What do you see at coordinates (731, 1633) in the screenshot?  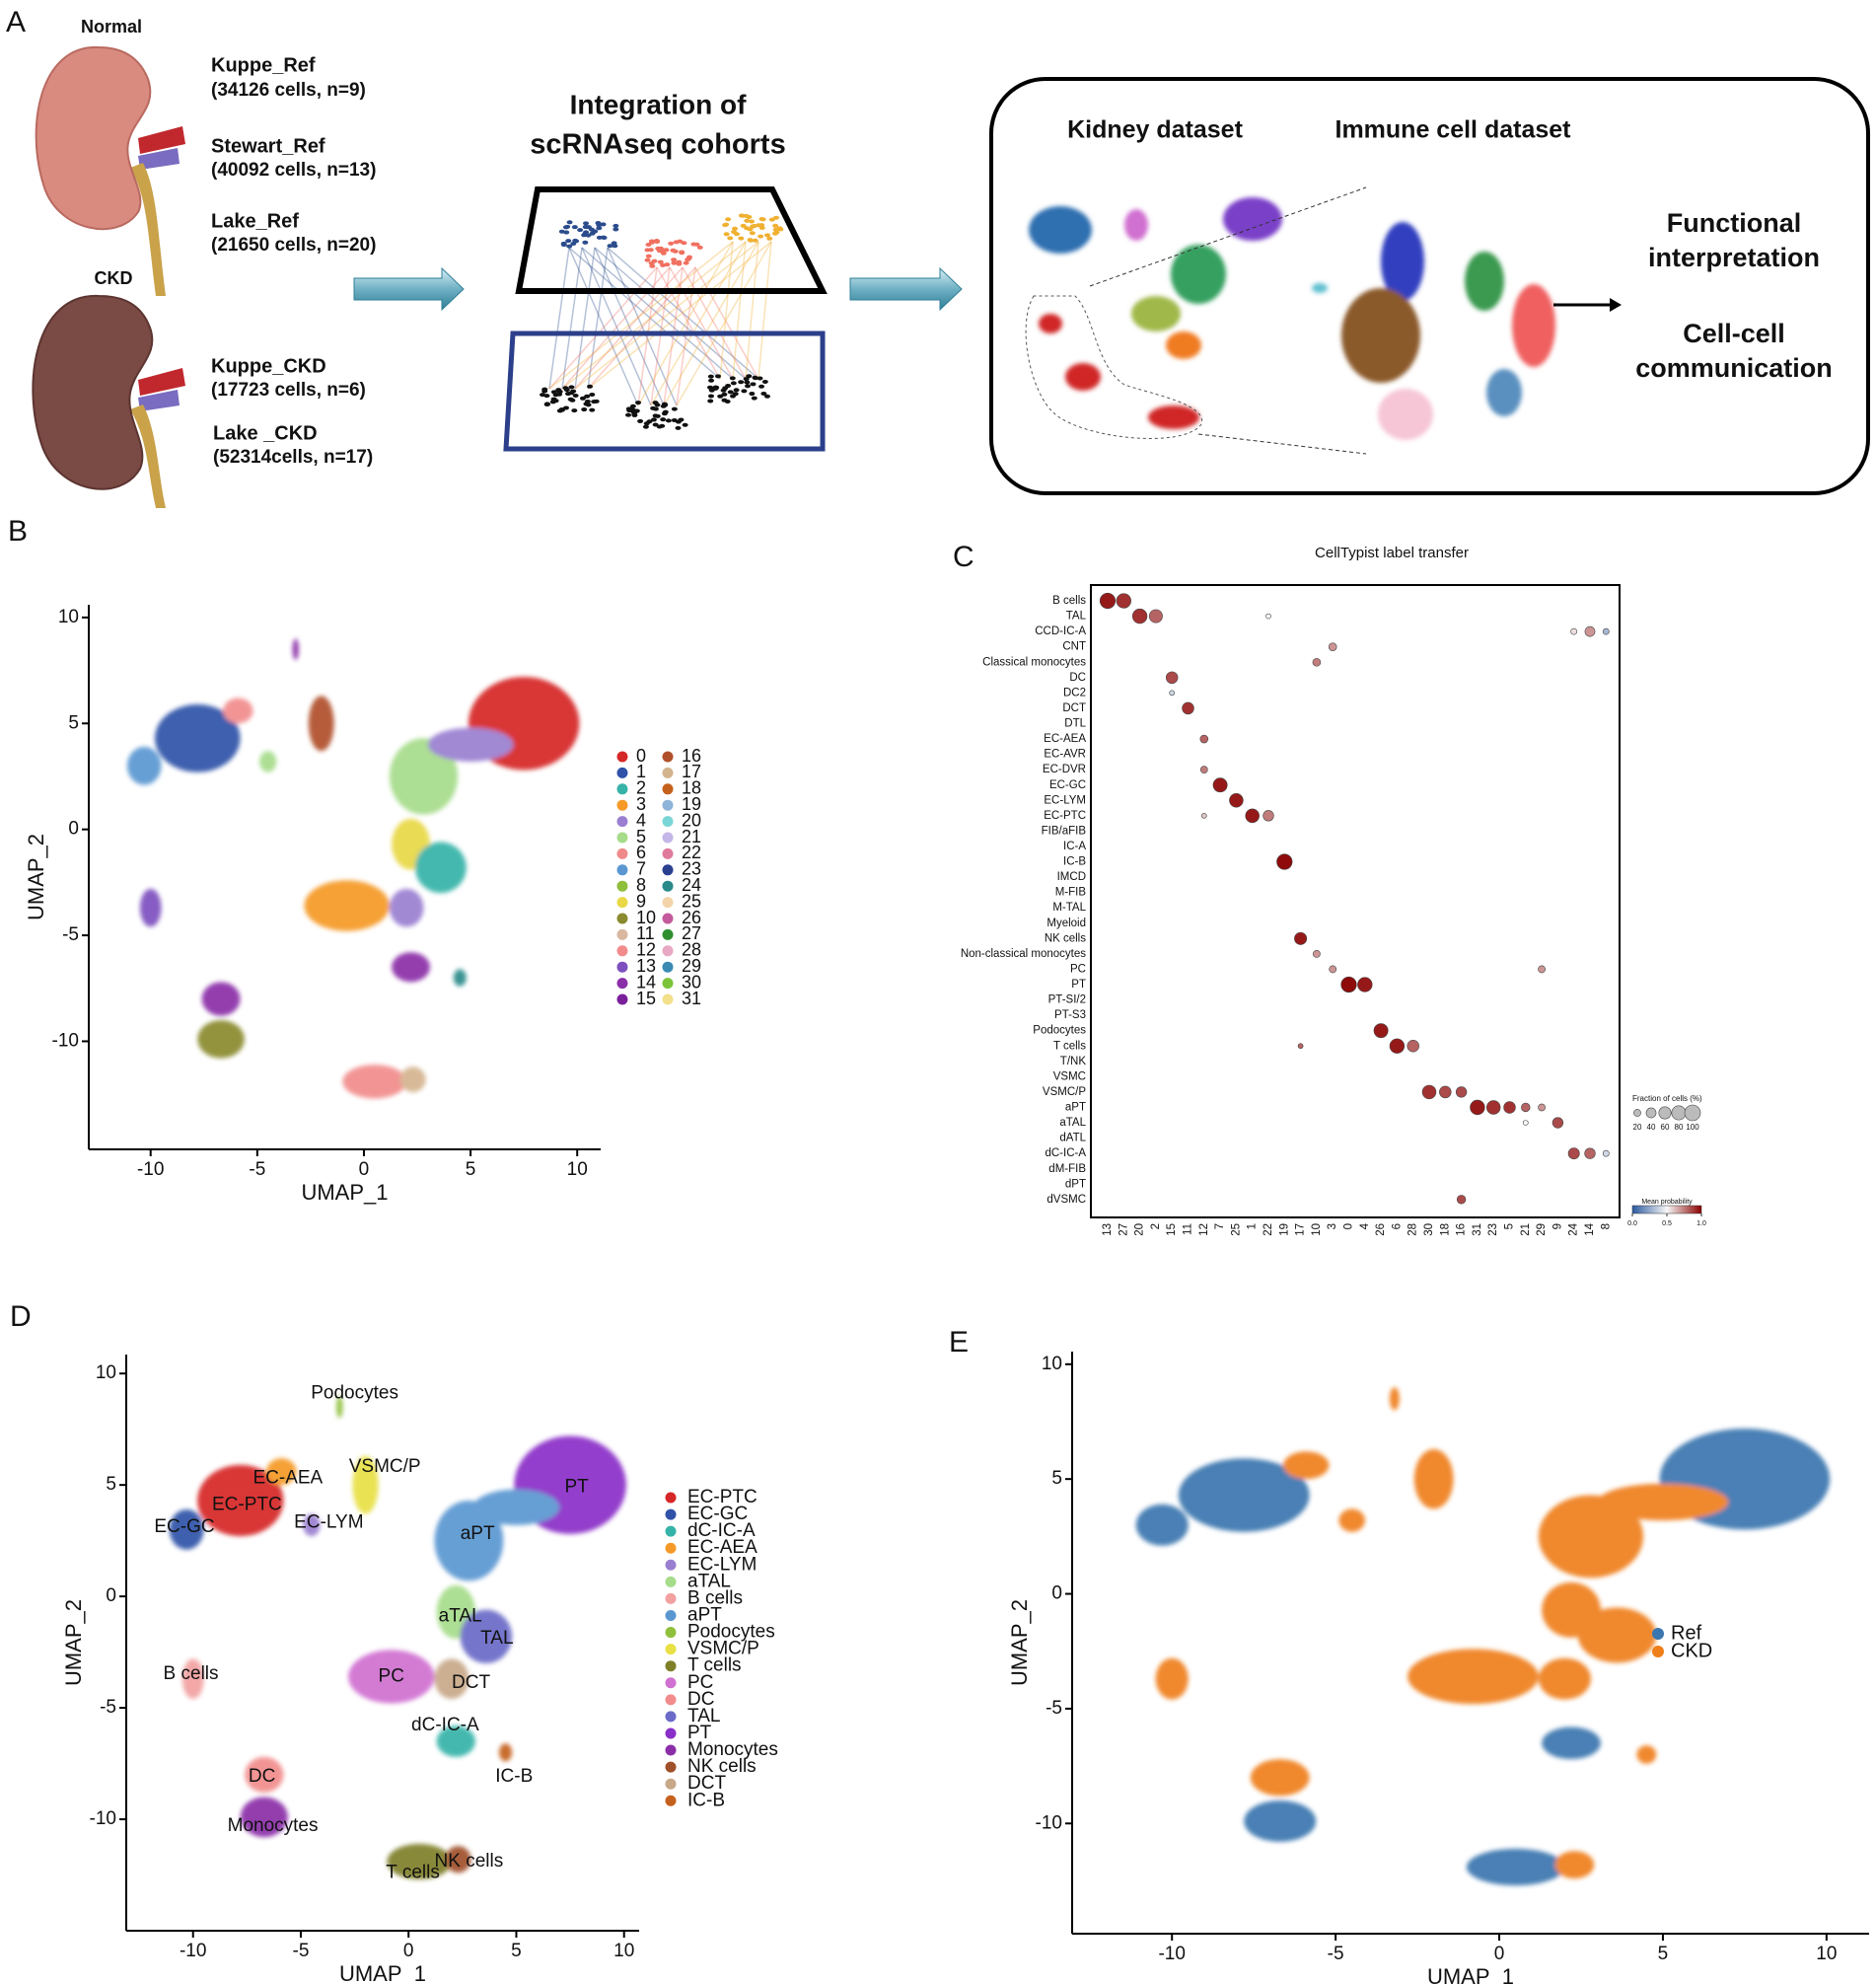 I see `legend-label: Podocytes` at bounding box center [731, 1633].